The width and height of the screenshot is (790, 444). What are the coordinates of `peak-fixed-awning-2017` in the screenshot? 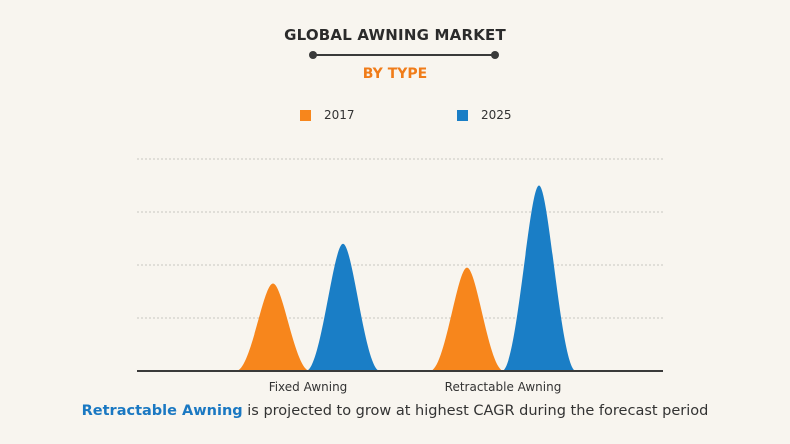 It's located at (273, 327).